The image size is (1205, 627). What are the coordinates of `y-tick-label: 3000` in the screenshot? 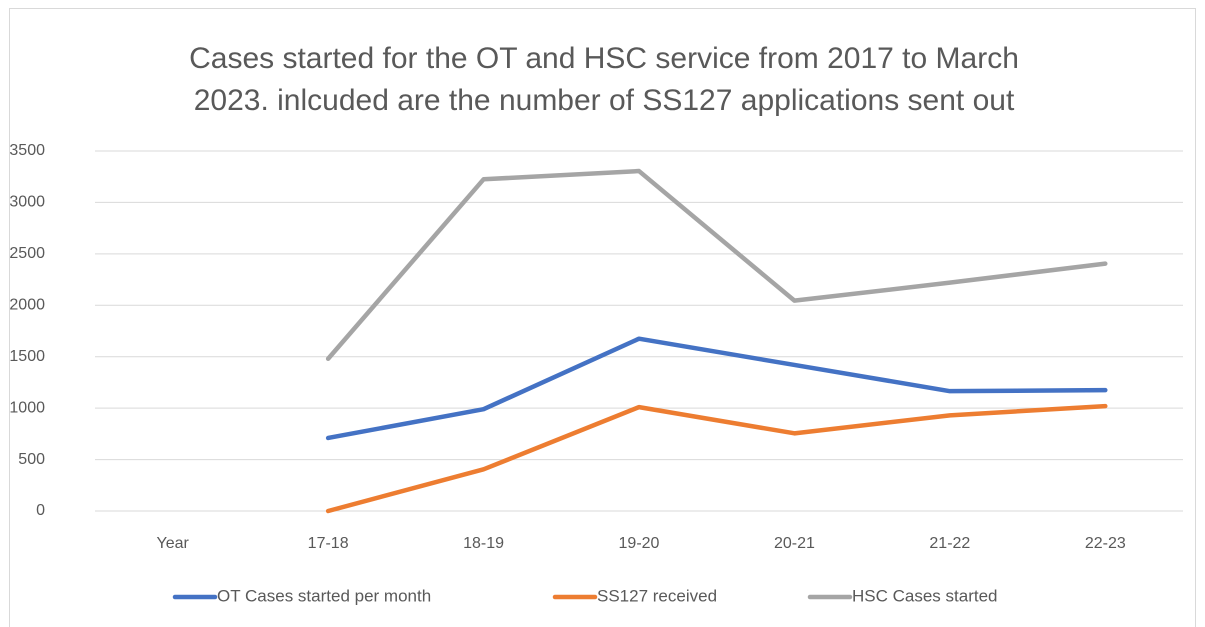 It's located at (27, 202).